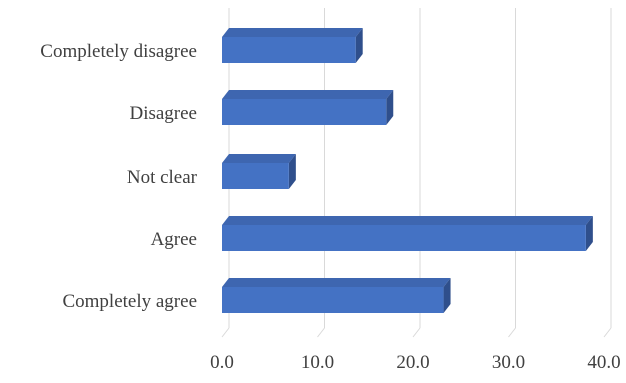 This screenshot has height=383, width=626. What do you see at coordinates (603, 362) in the screenshot?
I see `x-tick-label: 40.0` at bounding box center [603, 362].